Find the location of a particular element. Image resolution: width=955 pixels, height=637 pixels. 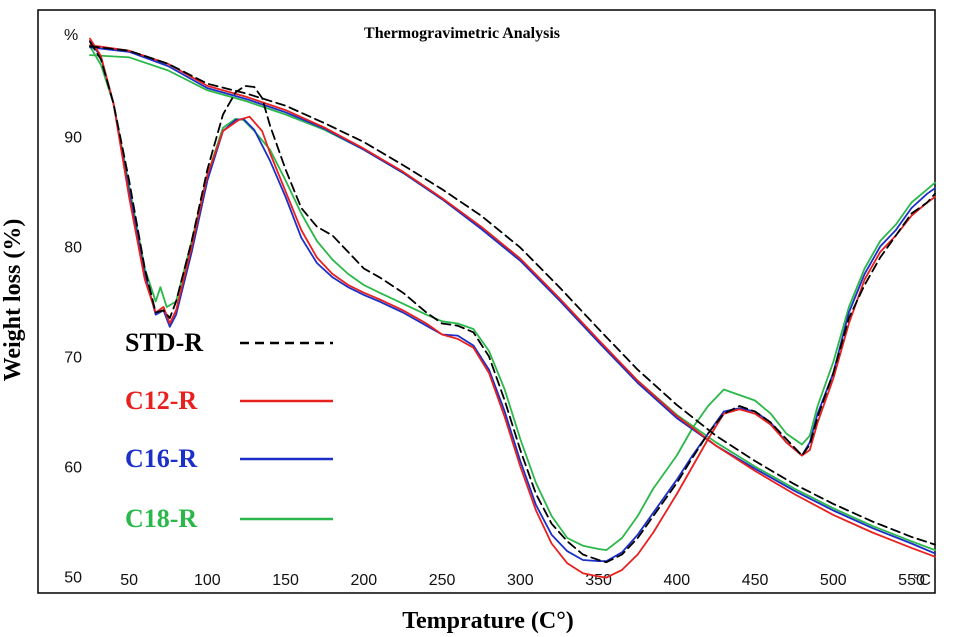

legend-label: STD-R is located at coordinates (164, 342).